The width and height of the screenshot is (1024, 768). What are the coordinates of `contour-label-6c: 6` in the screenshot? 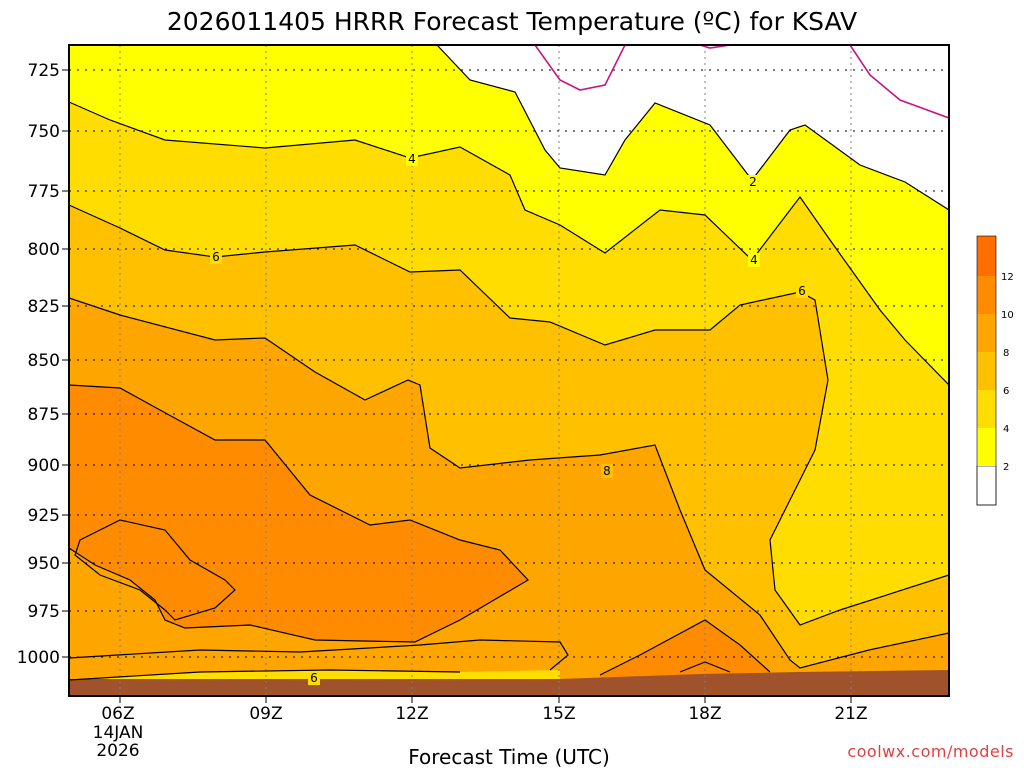 It's located at (314, 678).